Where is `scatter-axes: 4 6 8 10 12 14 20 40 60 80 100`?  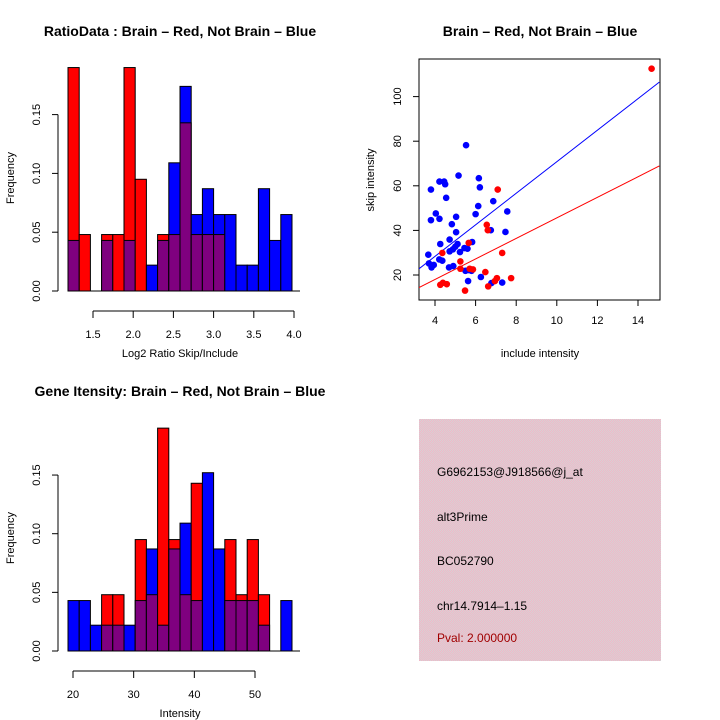
scatter-axes: 4 6 8 10 12 14 20 40 60 80 100 is located at coordinates (518, 207).